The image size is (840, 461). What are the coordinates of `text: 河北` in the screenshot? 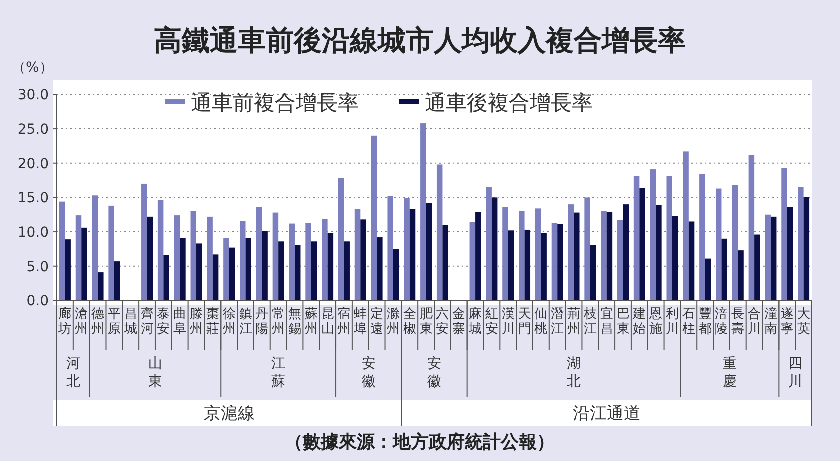 It's located at (73, 373).